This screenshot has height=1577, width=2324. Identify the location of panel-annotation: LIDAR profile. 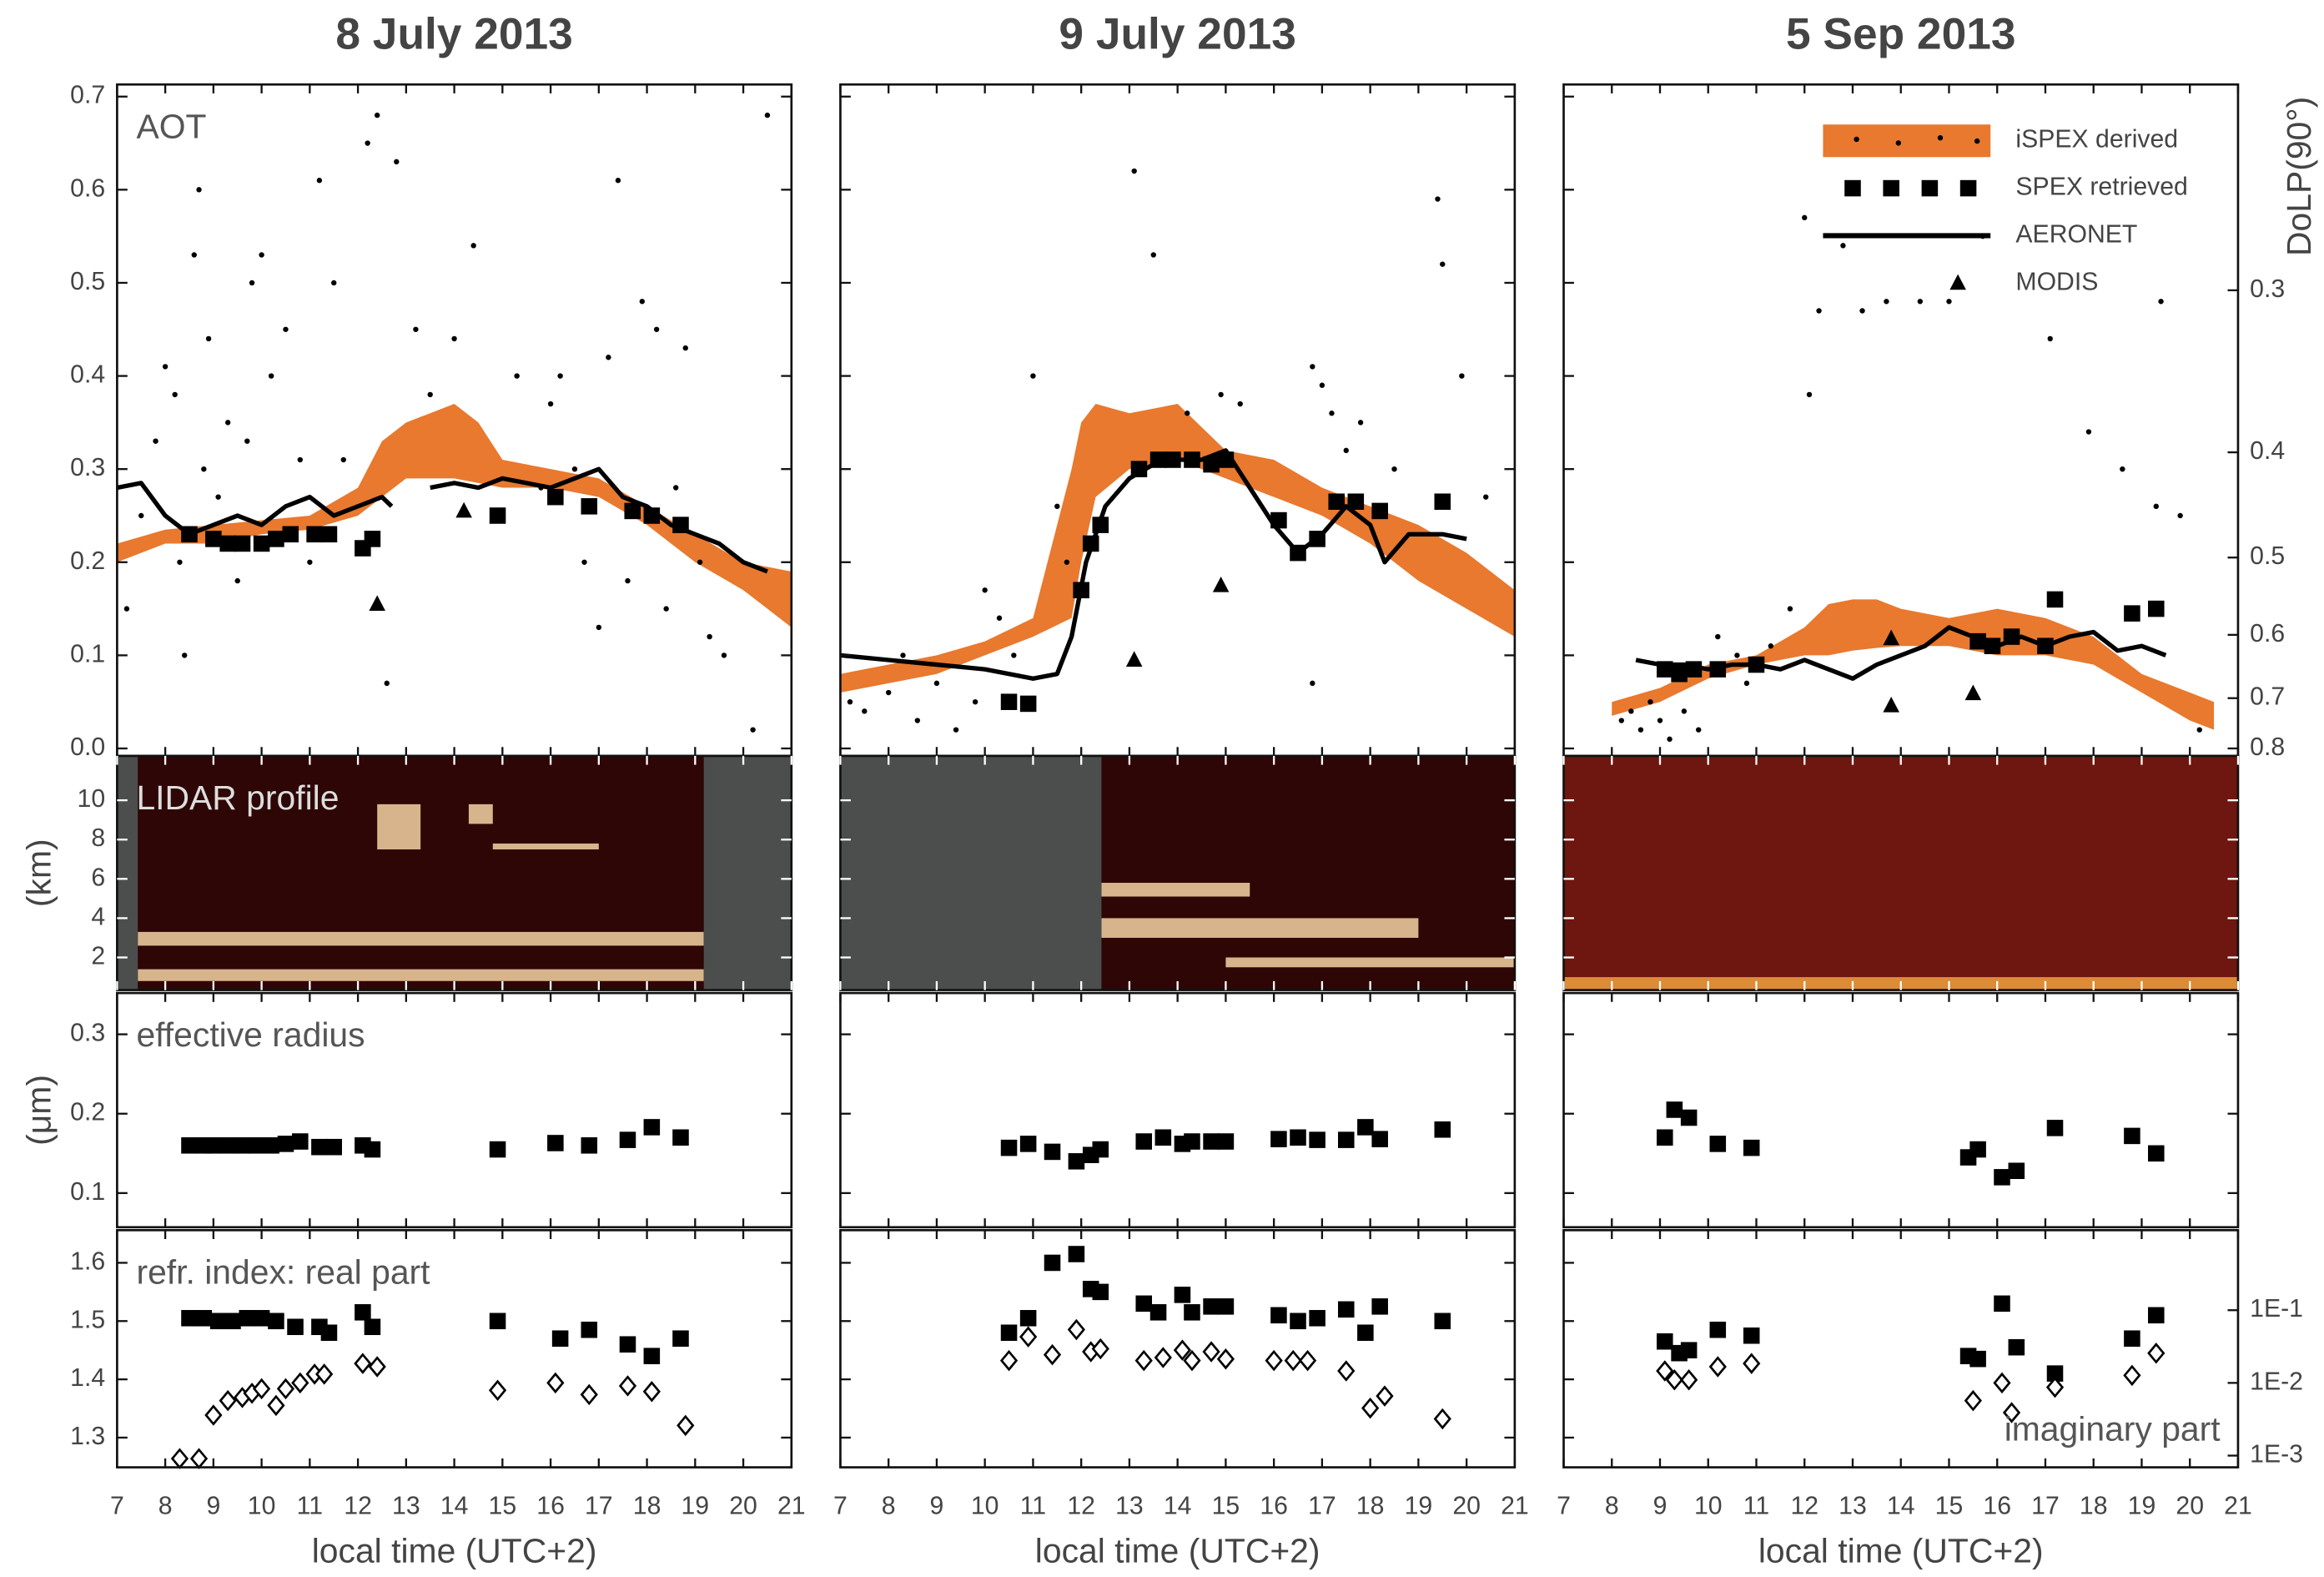
(237, 797).